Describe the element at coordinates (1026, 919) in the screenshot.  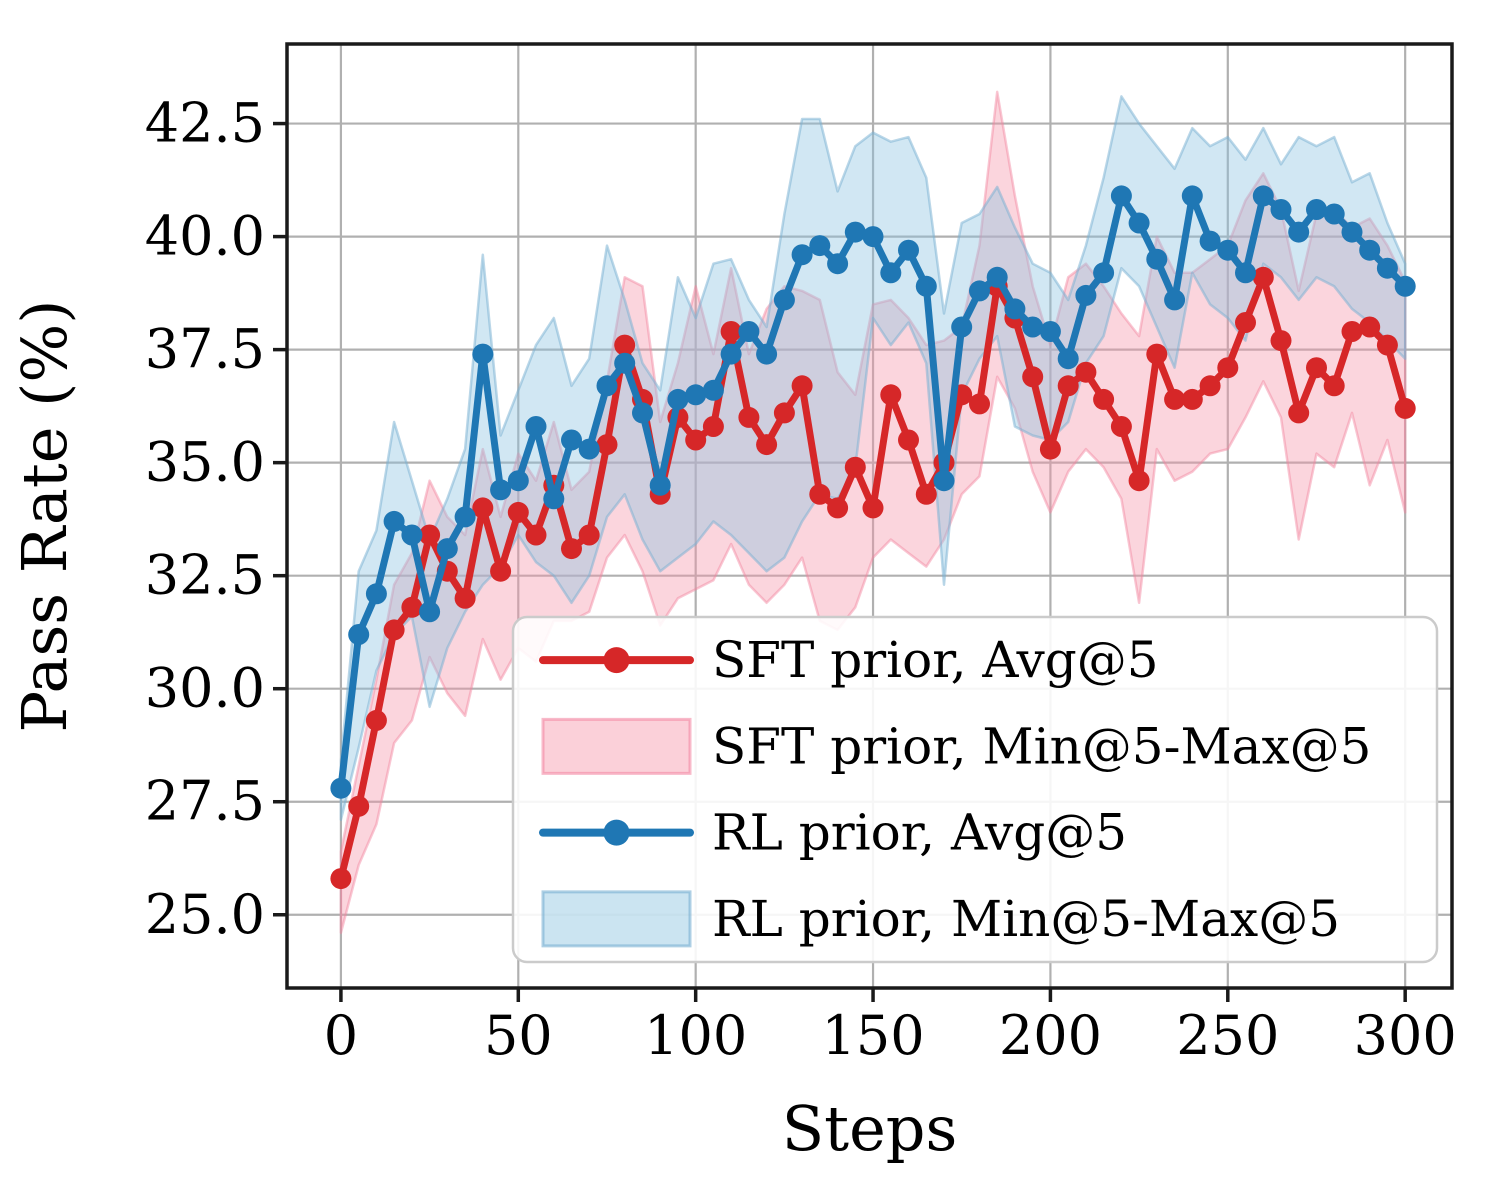
I see `legend-label: RL prior, Min@5-Max@5` at that location.